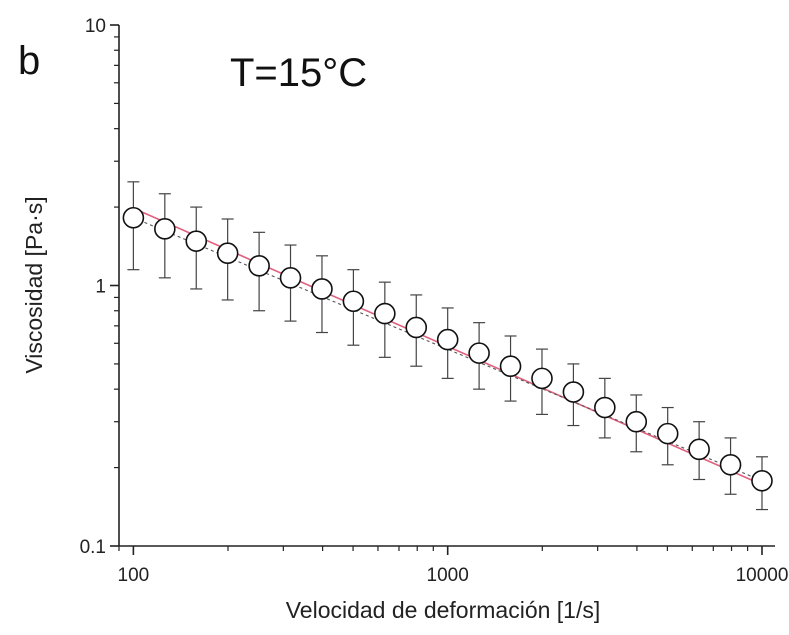 Image resolution: width=789 pixels, height=635 pixels. What do you see at coordinates (134, 575) in the screenshot?
I see `x-tick-label: 100` at bounding box center [134, 575].